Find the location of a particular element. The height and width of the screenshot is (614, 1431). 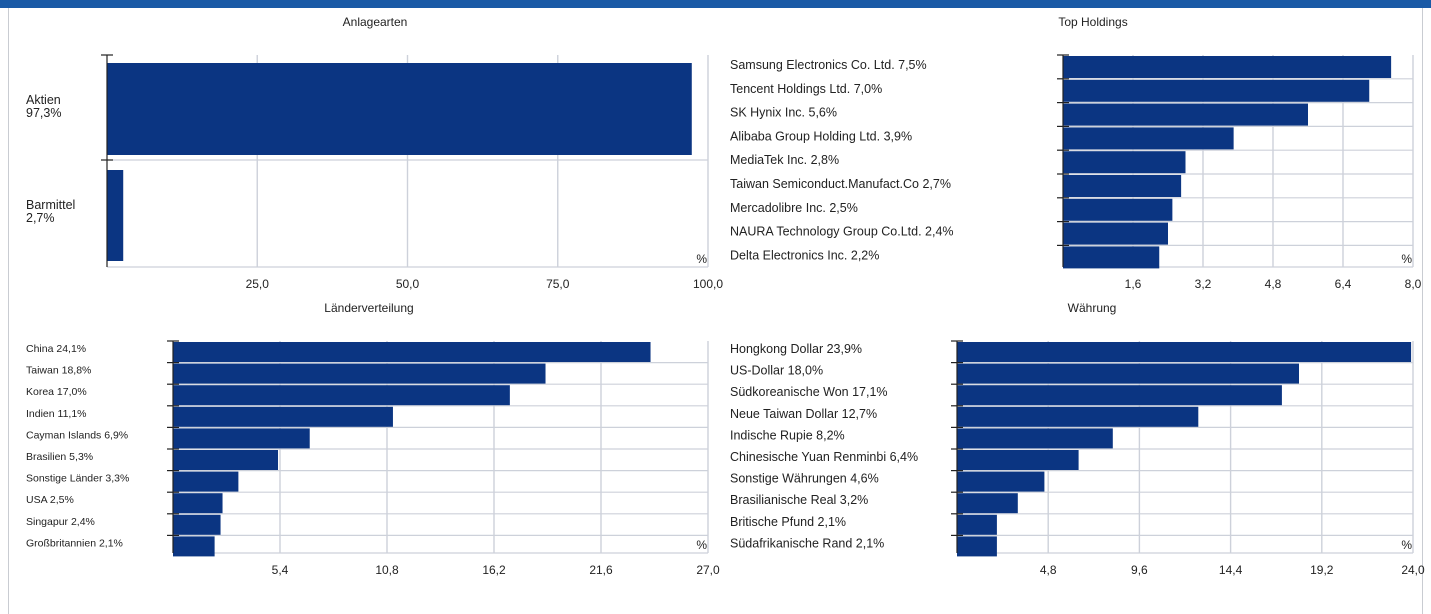

x-tick-label-top-holdings-0: 1,6 is located at coordinates (1133, 284).